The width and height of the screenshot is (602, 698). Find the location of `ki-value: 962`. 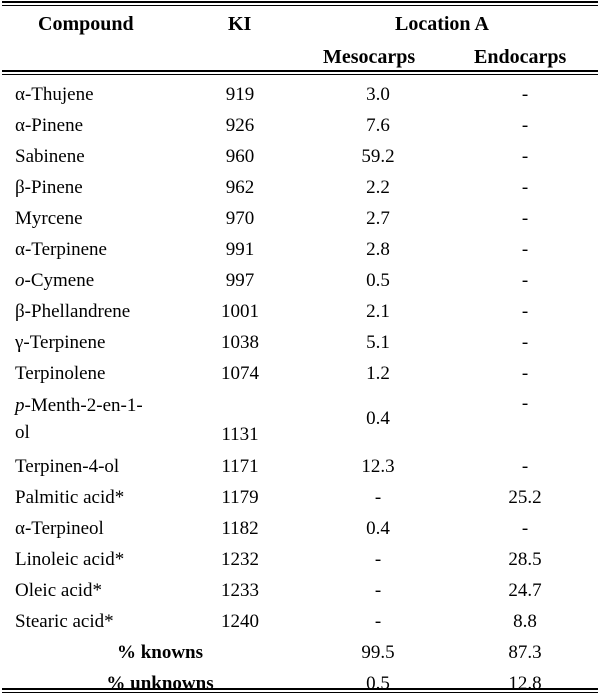

ki-value: 962 is located at coordinates (240, 187).